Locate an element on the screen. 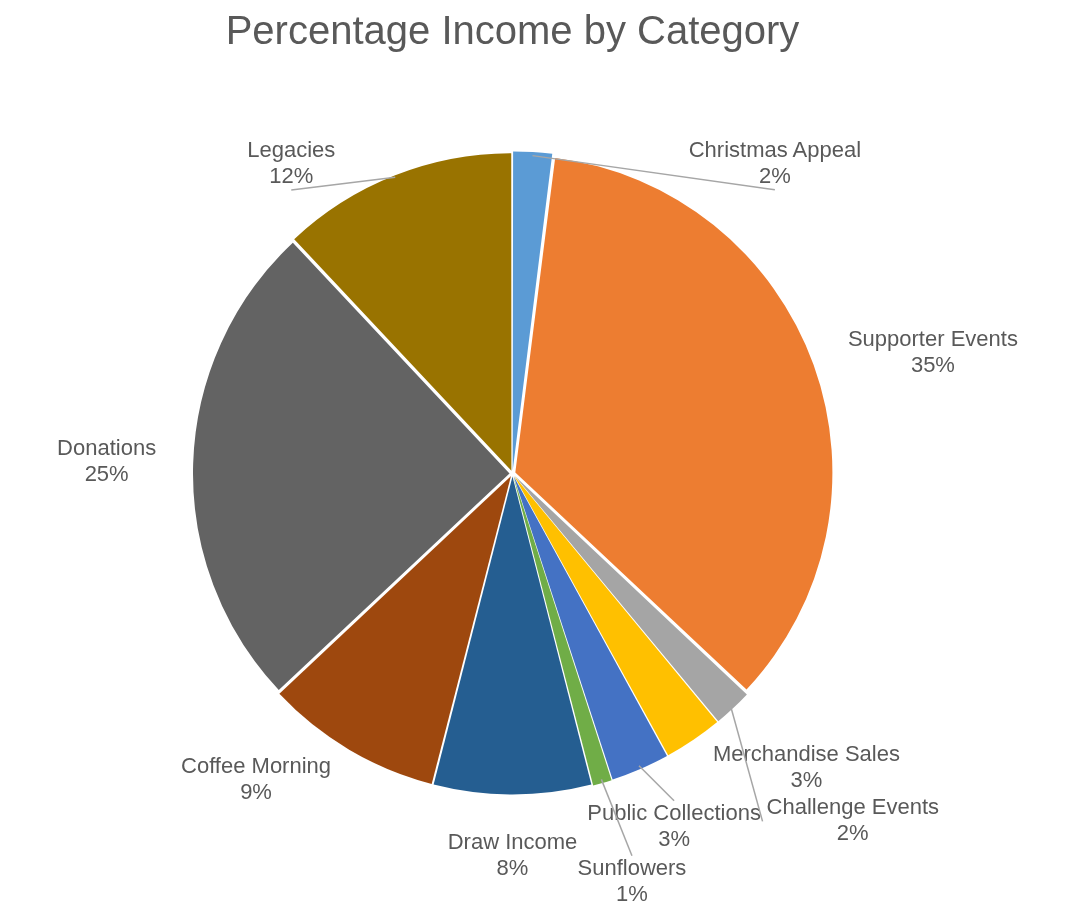  slice-label: Public Collections is located at coordinates (674, 812).